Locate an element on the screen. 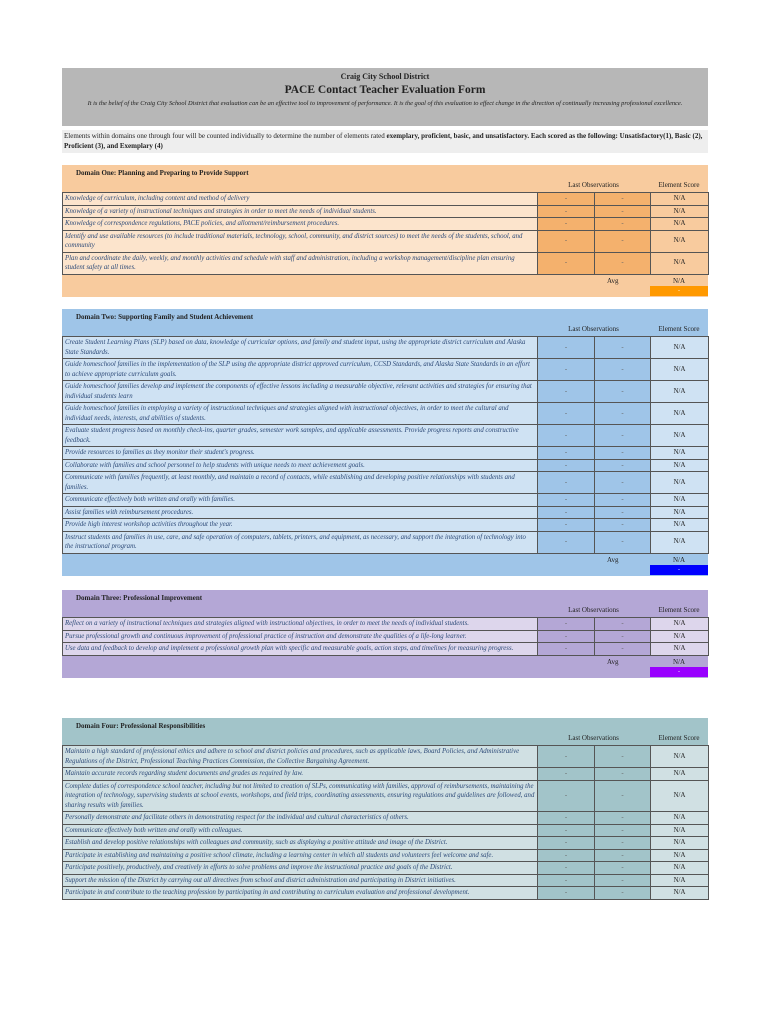 The image size is (770, 1024). domain-title: Domain Three: Professional Improvement is located at coordinates (139, 598).